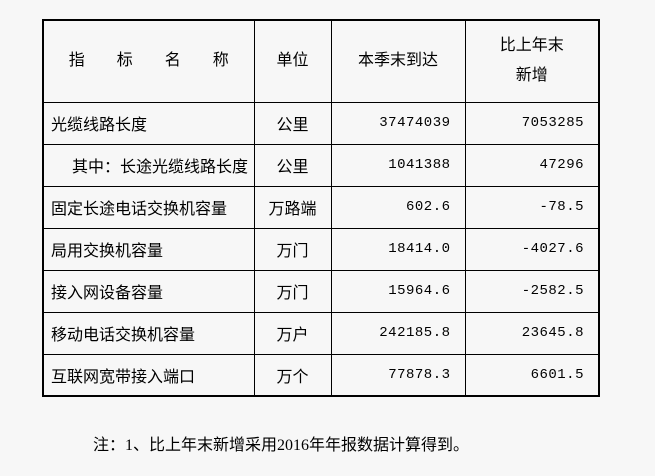 The height and width of the screenshot is (476, 655). Describe the element at coordinates (148, 61) in the screenshot. I see `header-indicator: 指 标 名 称` at that location.